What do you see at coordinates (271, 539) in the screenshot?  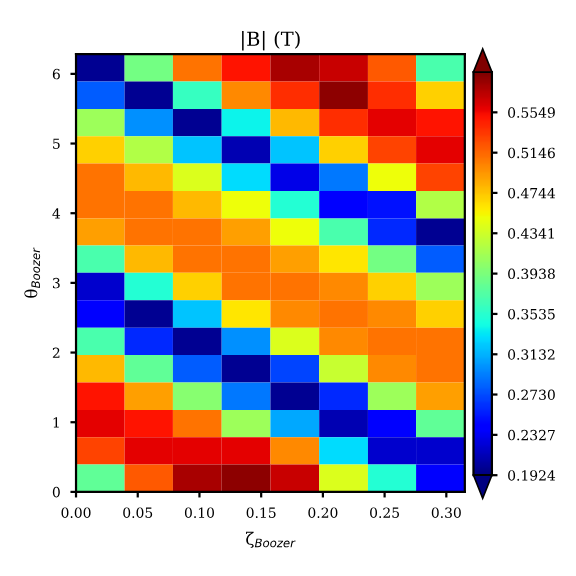 I see `x-axis-title: ζ$_{Boozer}$` at bounding box center [271, 539].